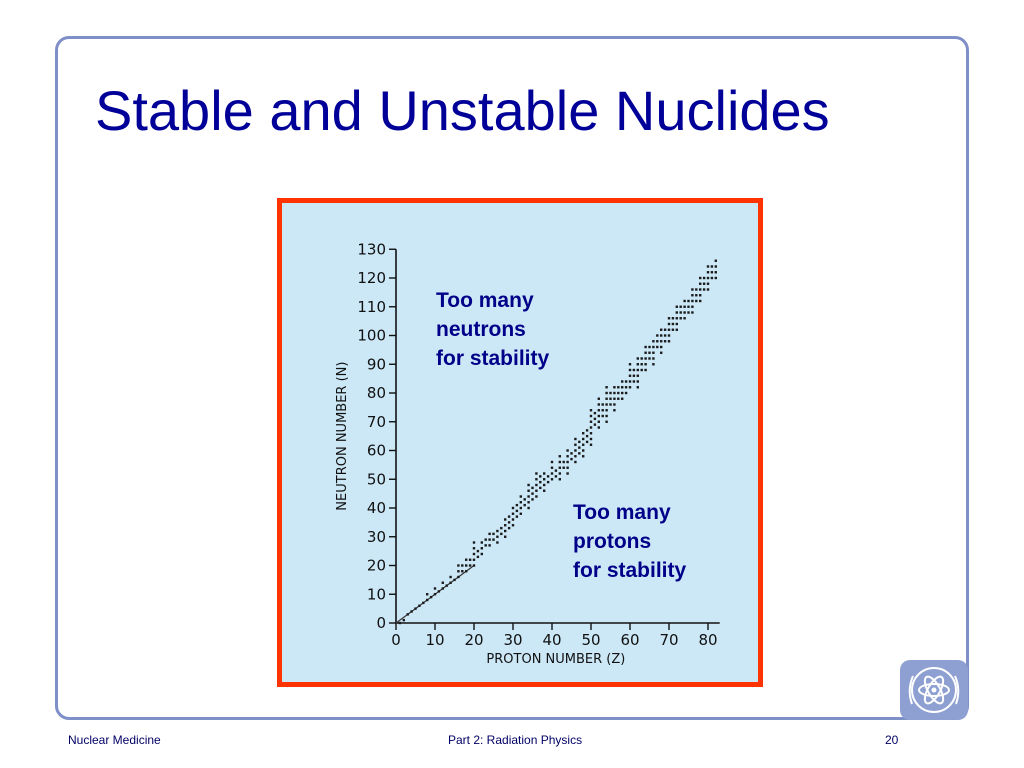 This screenshot has width=1024, height=768. Describe the element at coordinates (376, 594) in the screenshot. I see `y-tick-label: 10` at that location.